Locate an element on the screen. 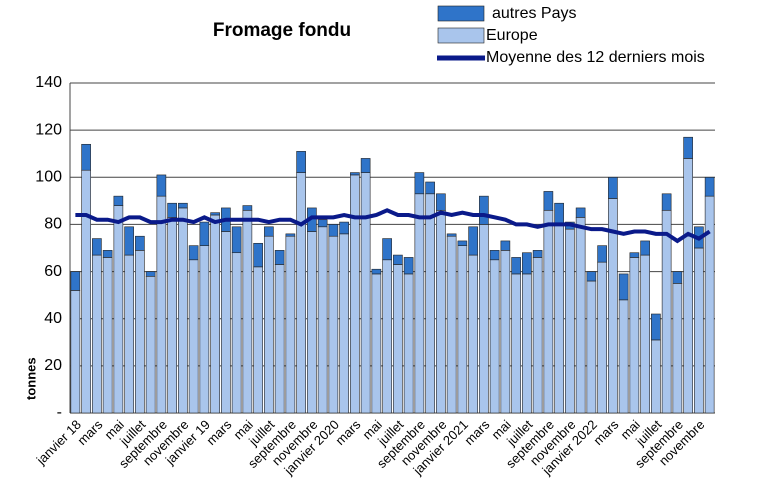 The height and width of the screenshot is (500, 771). y-tick-label: 100 is located at coordinates (48, 177).